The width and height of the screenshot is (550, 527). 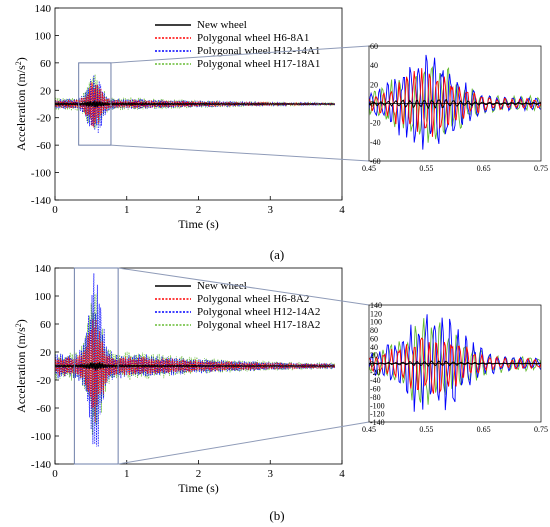 I want to click on inset-y-tick-label: 80, so click(x=374, y=330).